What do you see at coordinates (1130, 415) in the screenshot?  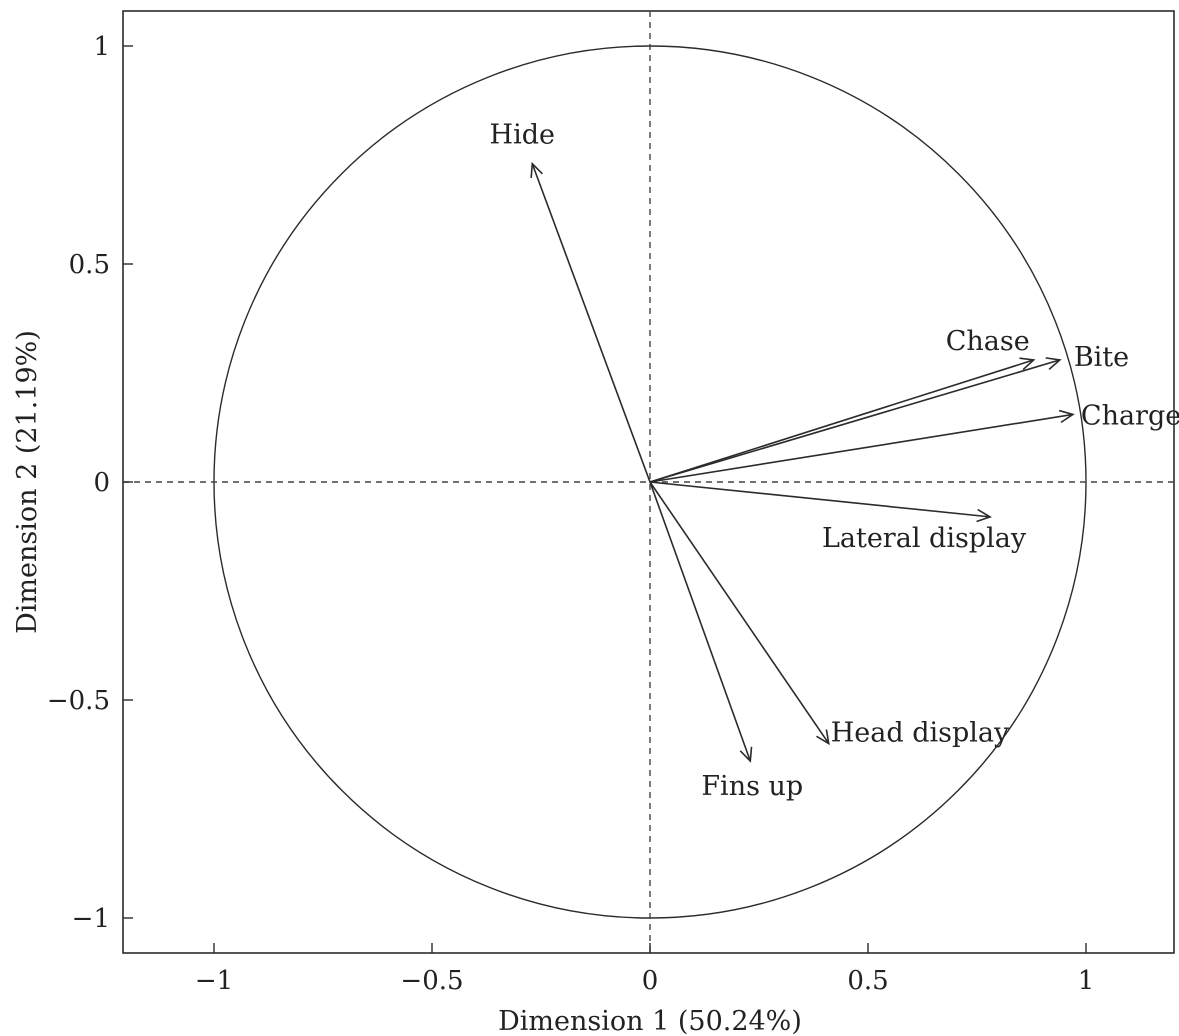 I see `vector-label: Charge` at bounding box center [1130, 415].